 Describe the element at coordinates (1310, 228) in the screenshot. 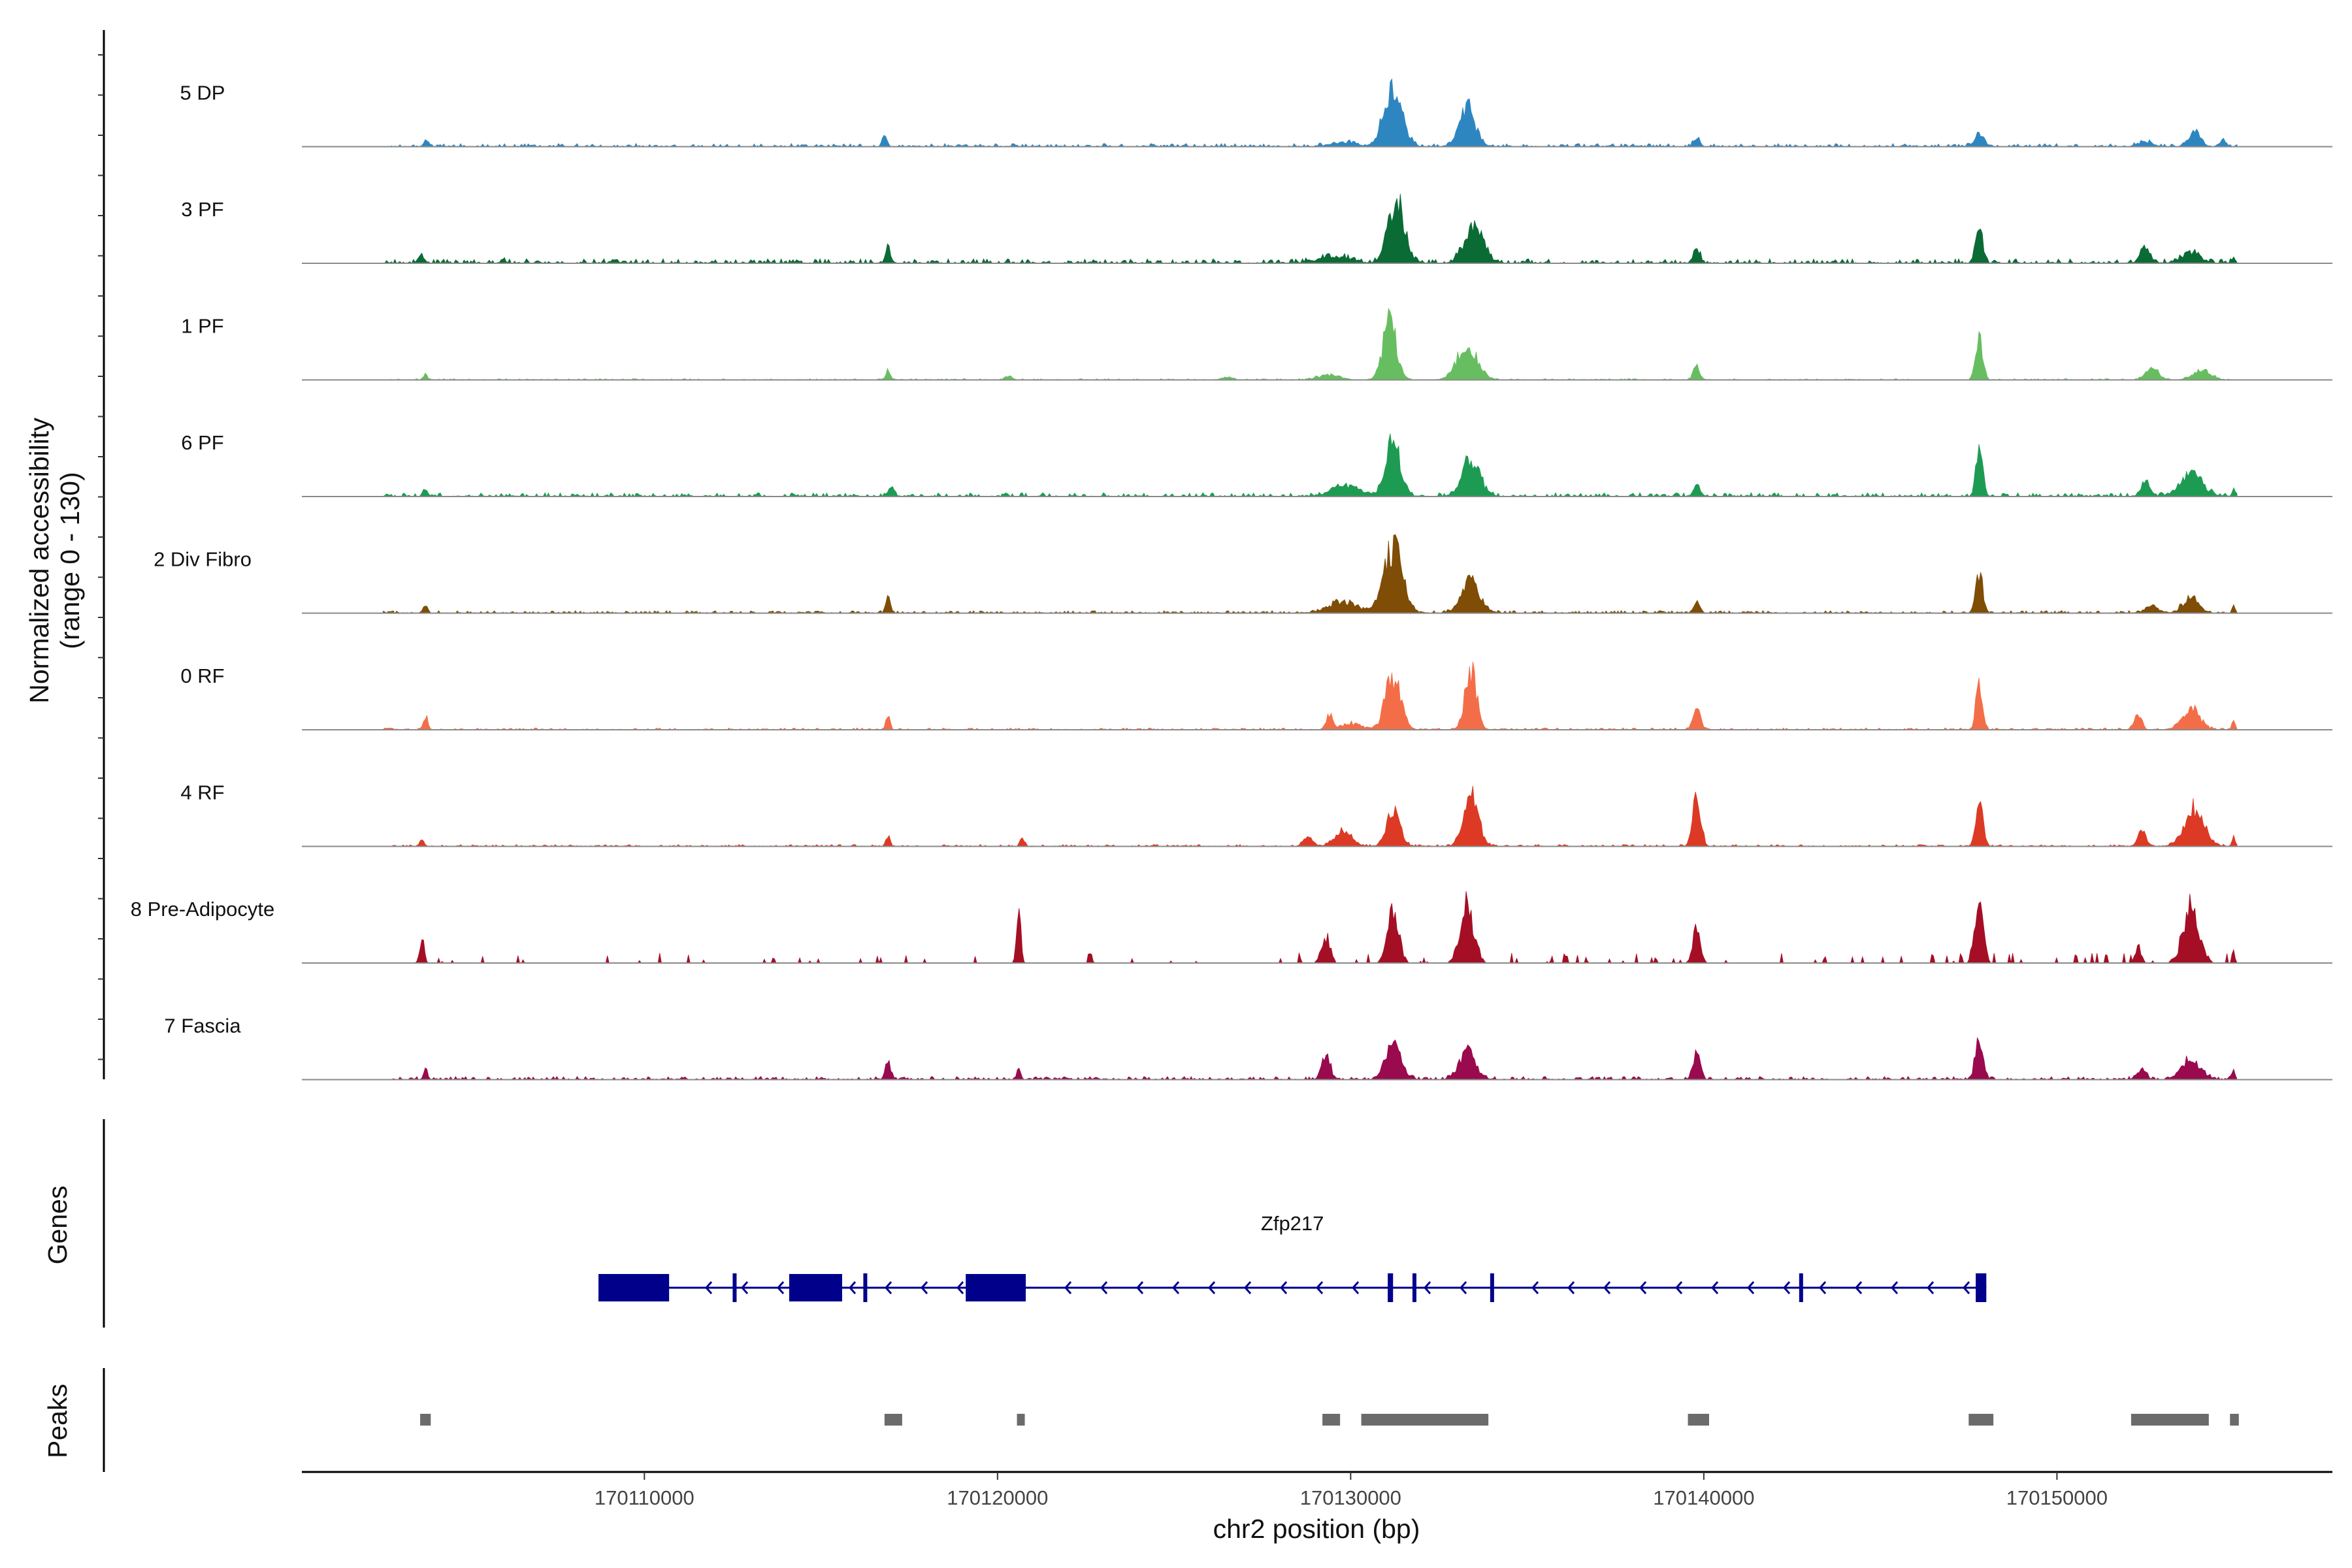

I see `coverage-area-3-pf` at that location.